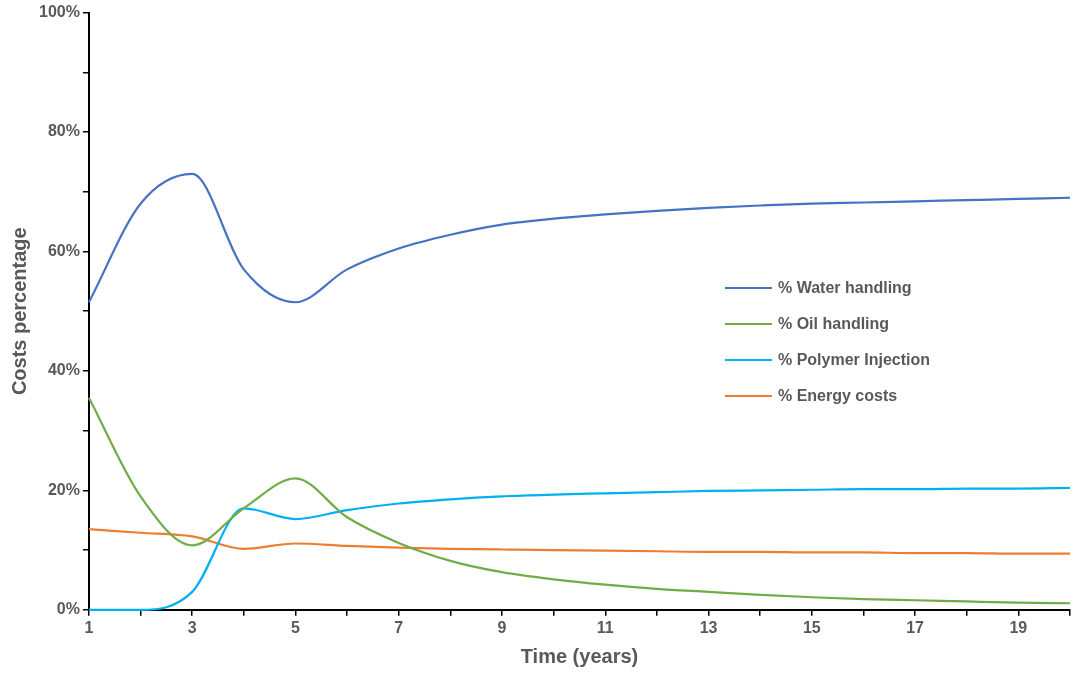 The width and height of the screenshot is (1073, 677). Describe the element at coordinates (708, 627) in the screenshot. I see `x-tick-label: 13` at that location.